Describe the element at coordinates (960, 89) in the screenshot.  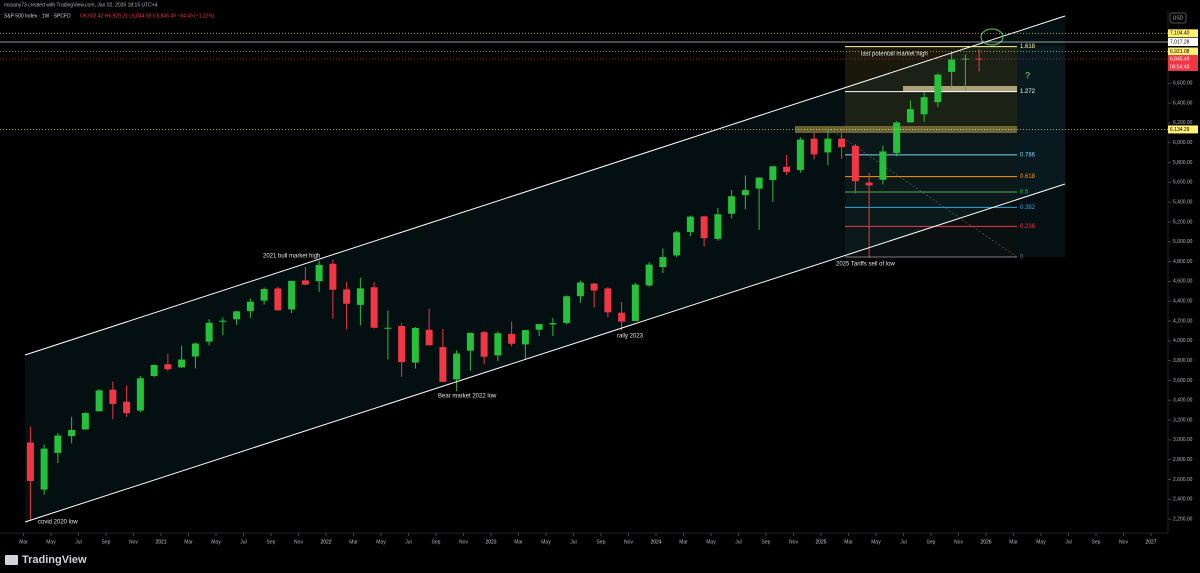
I see `support-zone` at that location.